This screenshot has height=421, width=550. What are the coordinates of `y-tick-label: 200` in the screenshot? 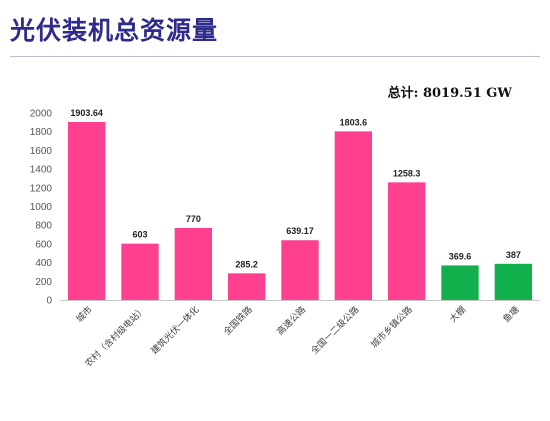 It's located at (43, 282).